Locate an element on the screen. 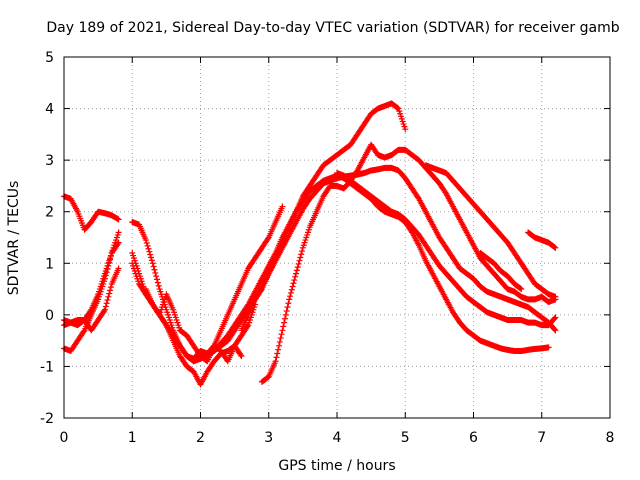 The height and width of the screenshot is (480, 640). x-tick-label: 3 is located at coordinates (268, 438).